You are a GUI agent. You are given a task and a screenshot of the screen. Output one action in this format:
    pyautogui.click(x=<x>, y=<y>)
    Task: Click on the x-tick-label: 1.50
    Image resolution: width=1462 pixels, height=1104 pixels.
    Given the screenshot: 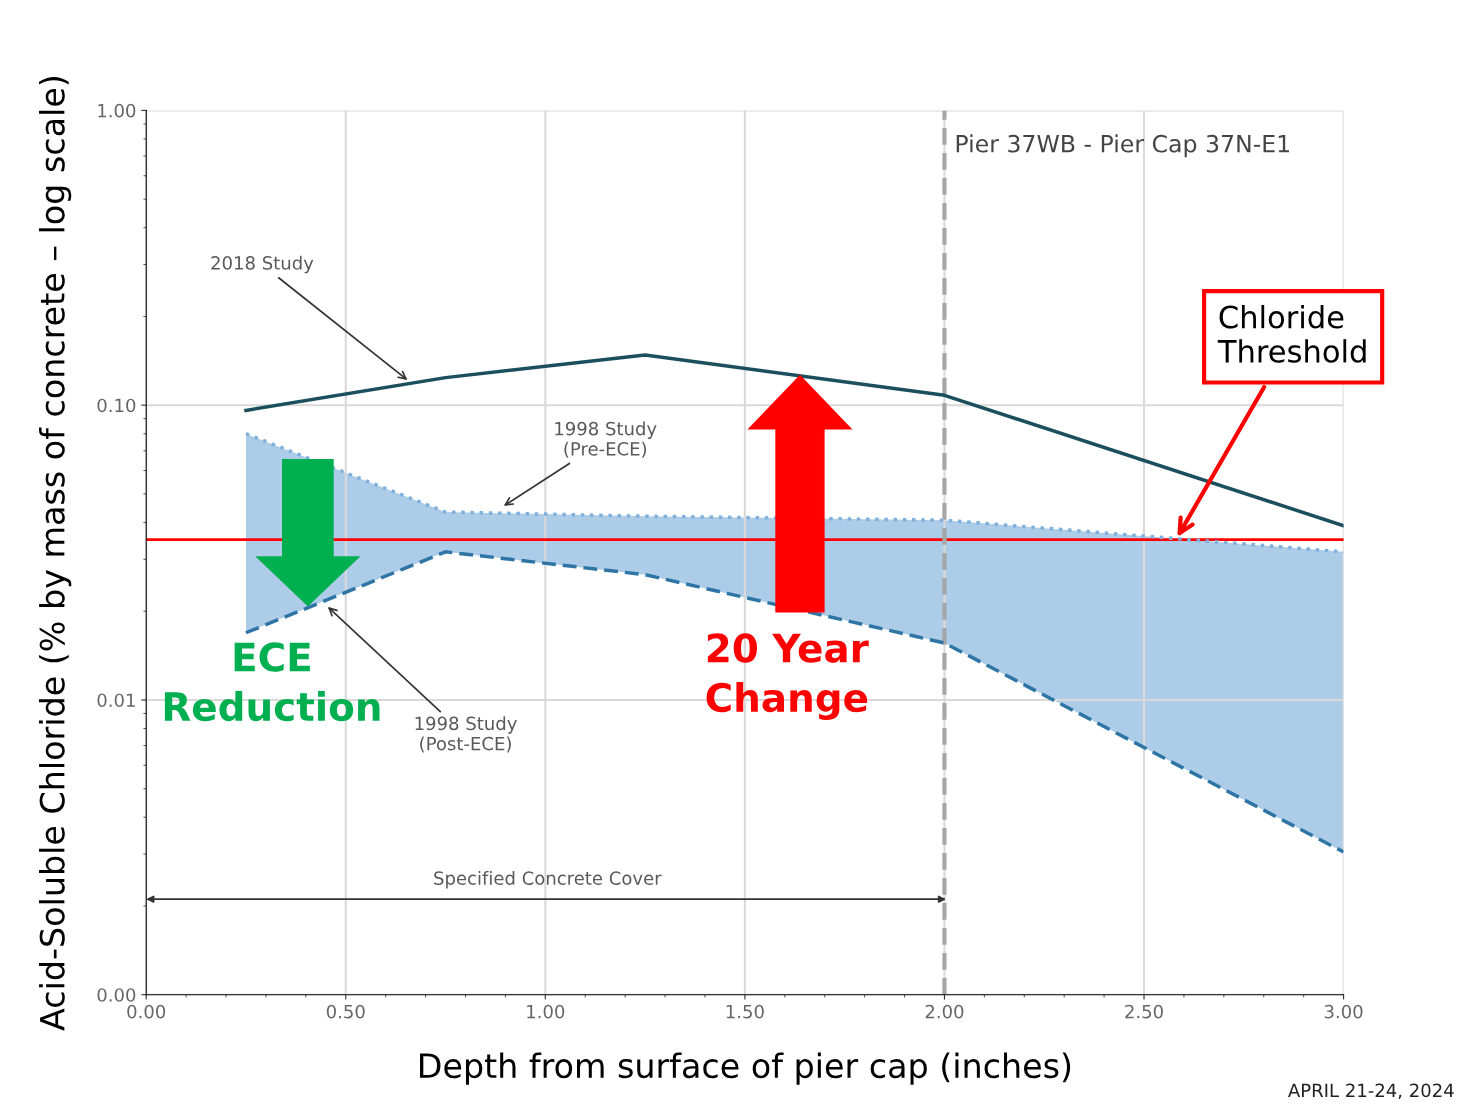 What is the action you would take?
    pyautogui.click(x=745, y=1011)
    